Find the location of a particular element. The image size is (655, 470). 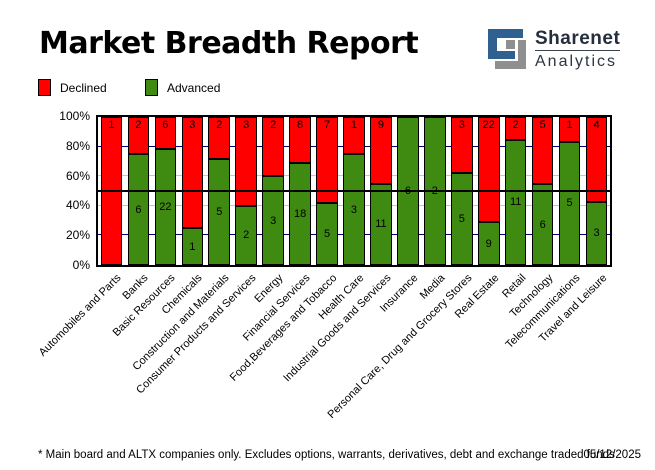

logo-text: Sharenet Analytics is located at coordinates (578, 49).